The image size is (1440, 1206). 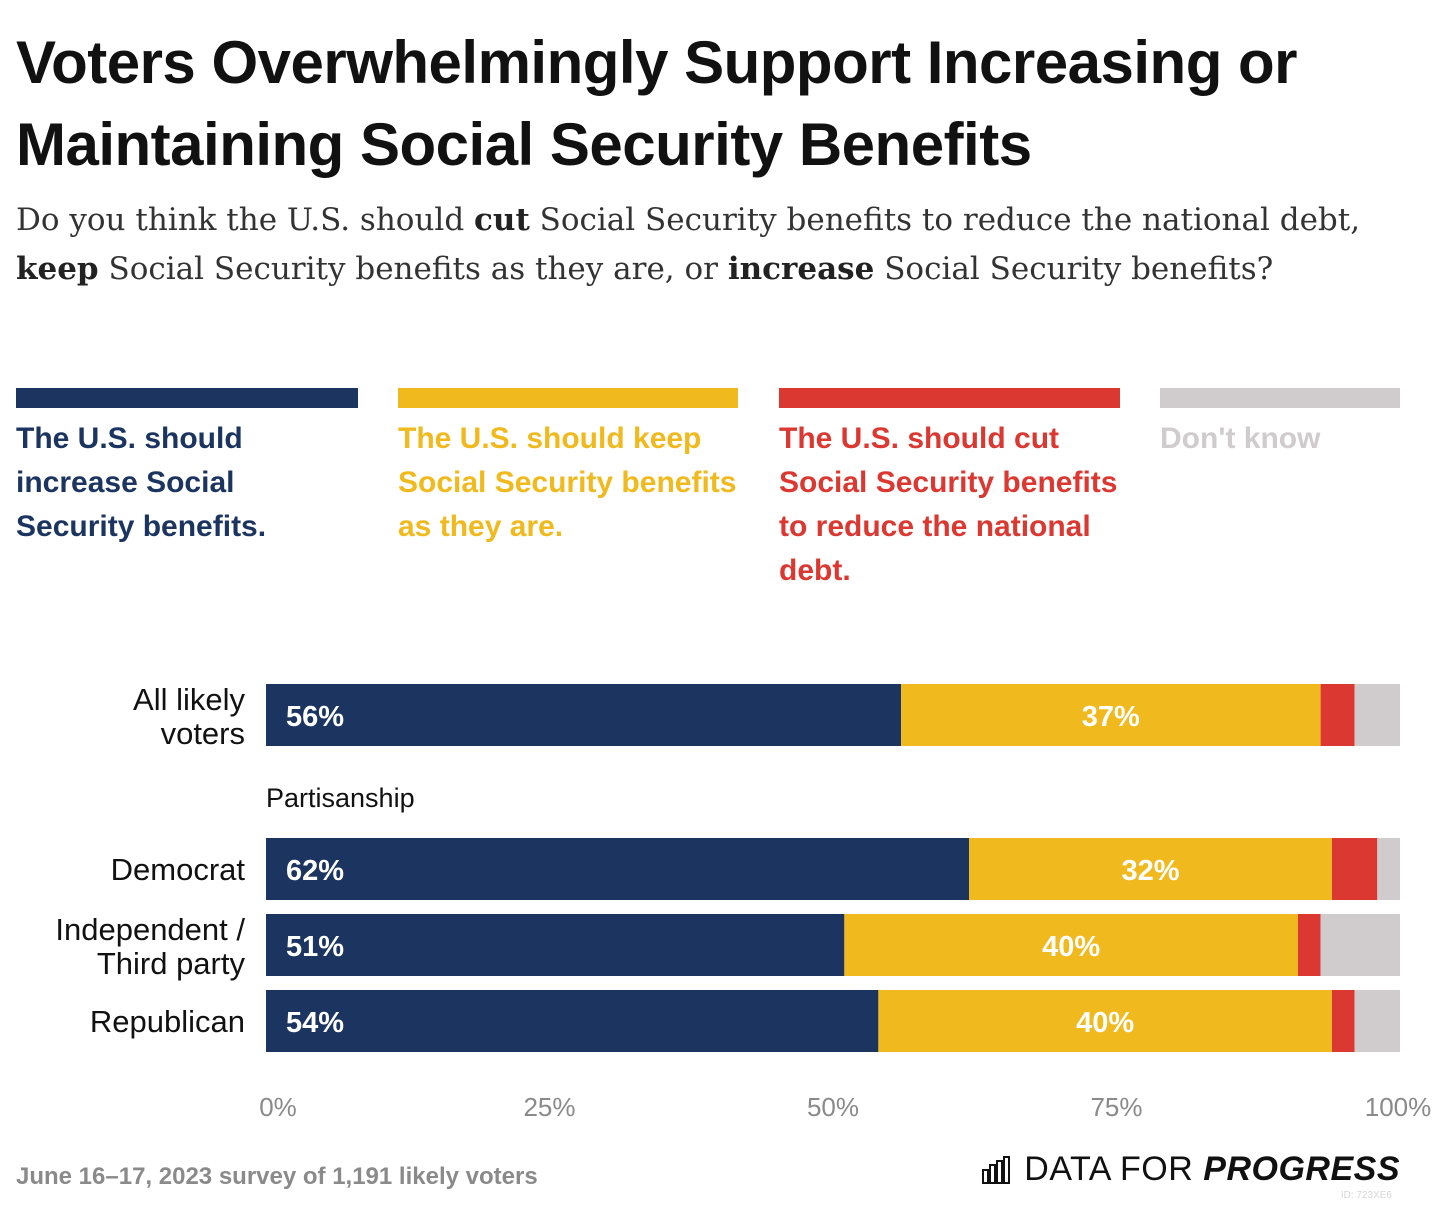 I want to click on legend-swatch-cut, so click(x=949, y=398).